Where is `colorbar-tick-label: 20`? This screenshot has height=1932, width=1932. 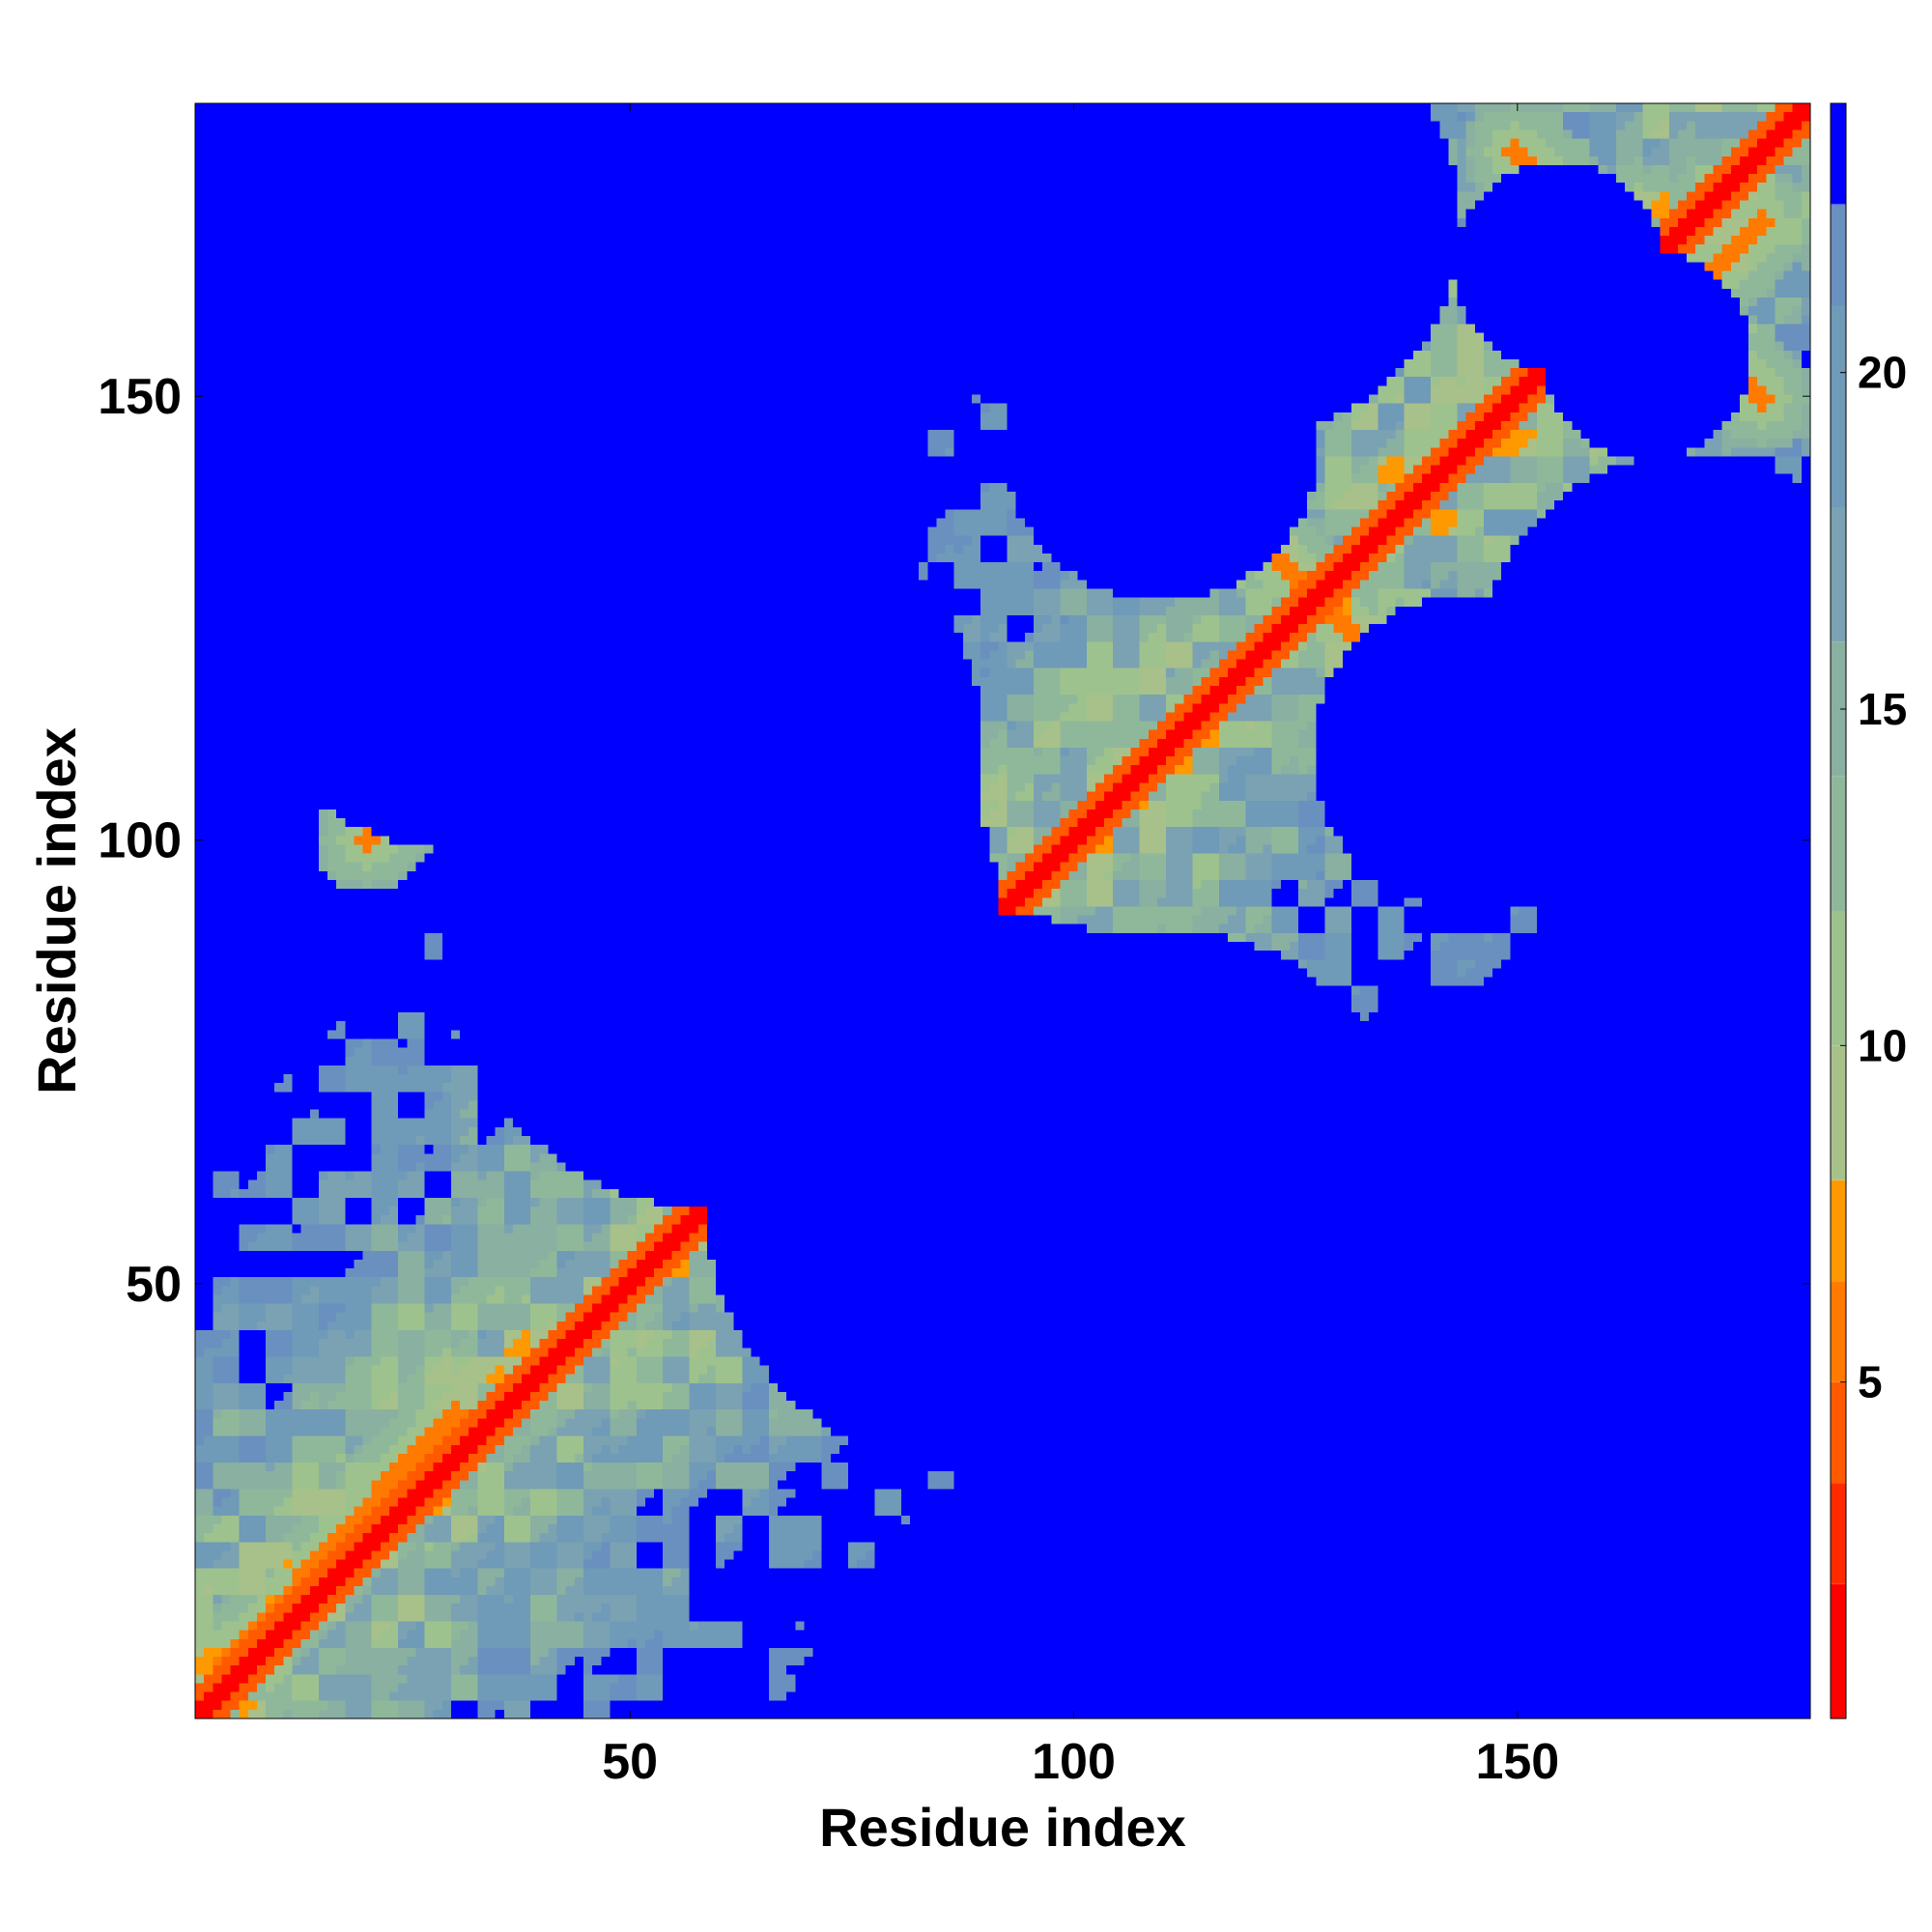
colorbar-tick-label: 20 is located at coordinates (1882, 373).